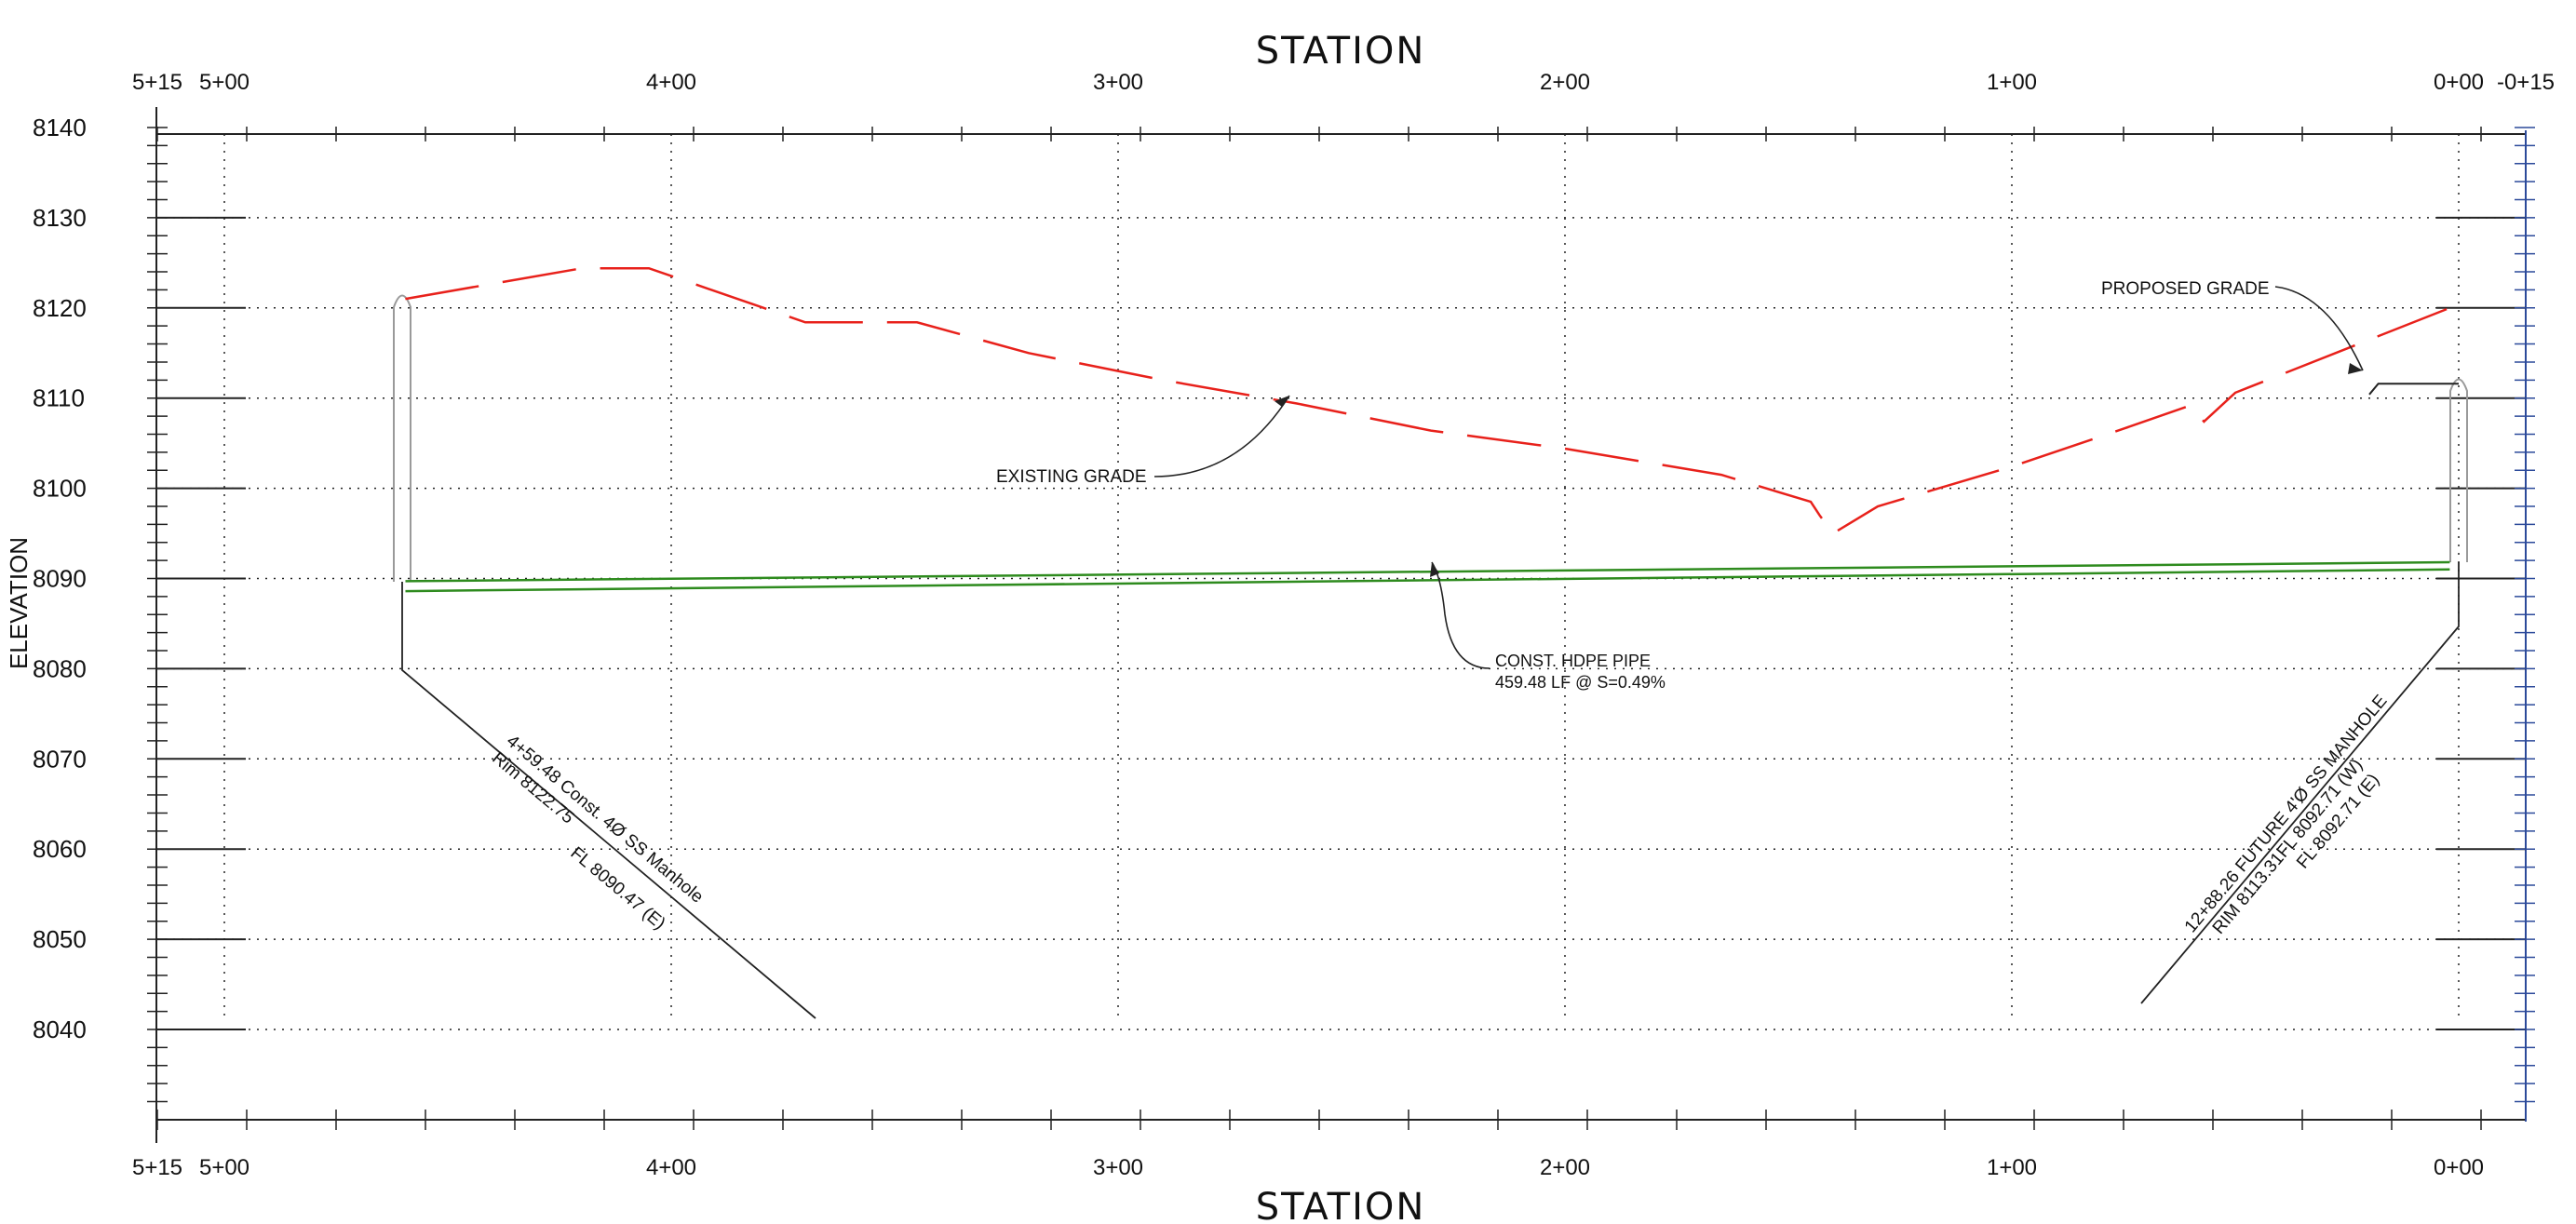 This screenshot has height=1224, width=2576. Describe the element at coordinates (1221, 436) in the screenshot. I see `existing-grade-leader` at that location.